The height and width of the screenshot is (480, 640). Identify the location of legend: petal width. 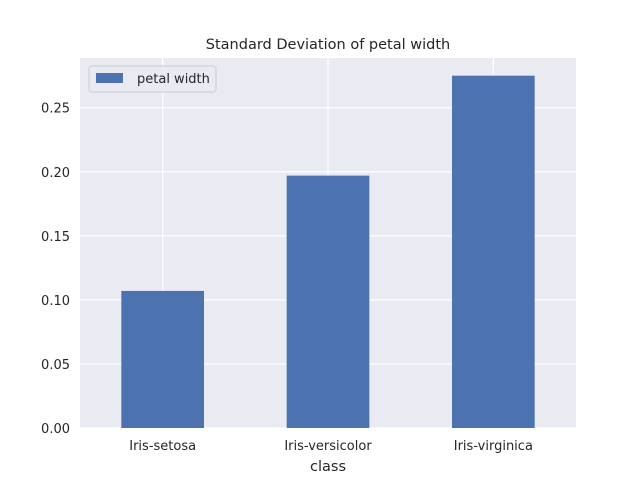
(152, 79).